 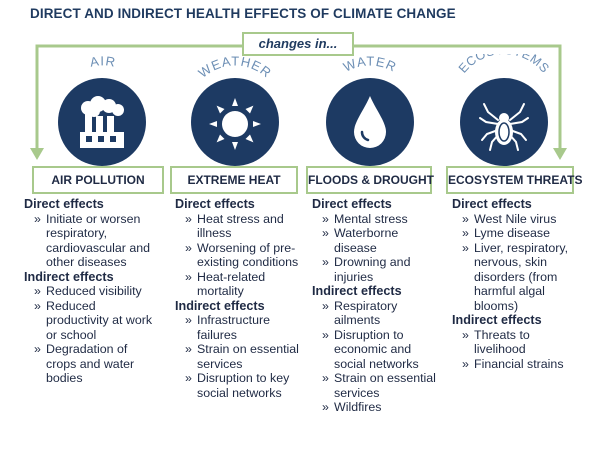 I want to click on tick-icon, so click(x=504, y=122).